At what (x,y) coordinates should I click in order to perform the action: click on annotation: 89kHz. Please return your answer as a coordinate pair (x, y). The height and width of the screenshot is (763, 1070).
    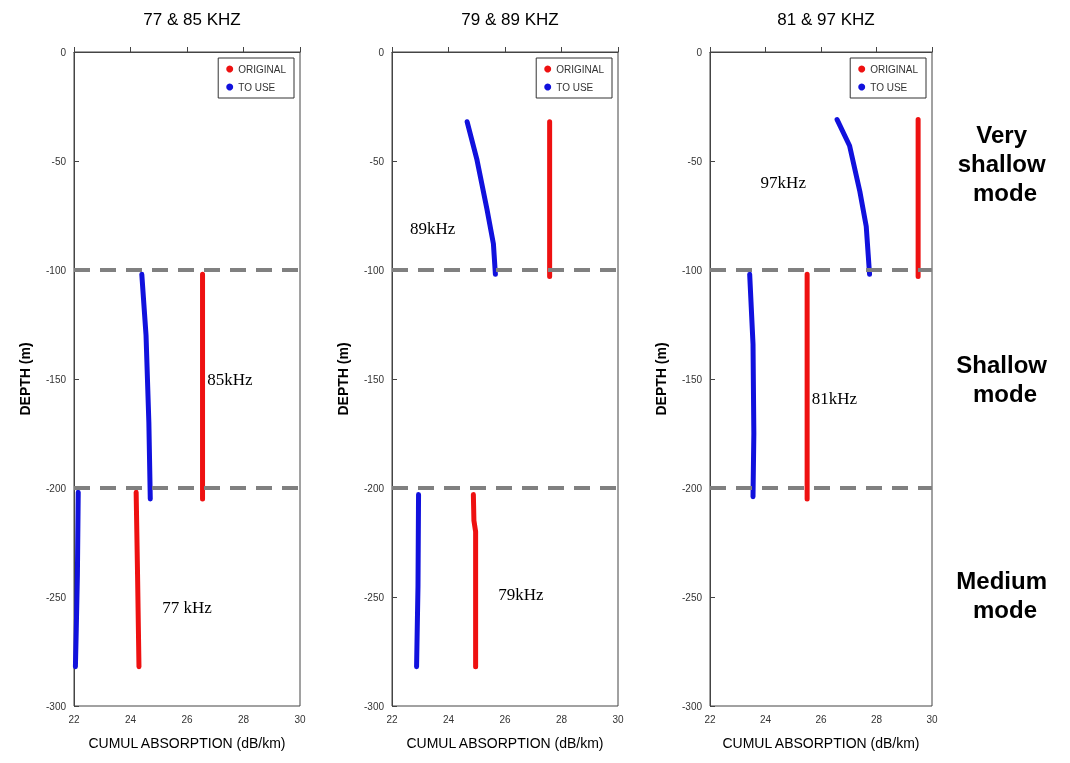
    Looking at the image, I should click on (433, 229).